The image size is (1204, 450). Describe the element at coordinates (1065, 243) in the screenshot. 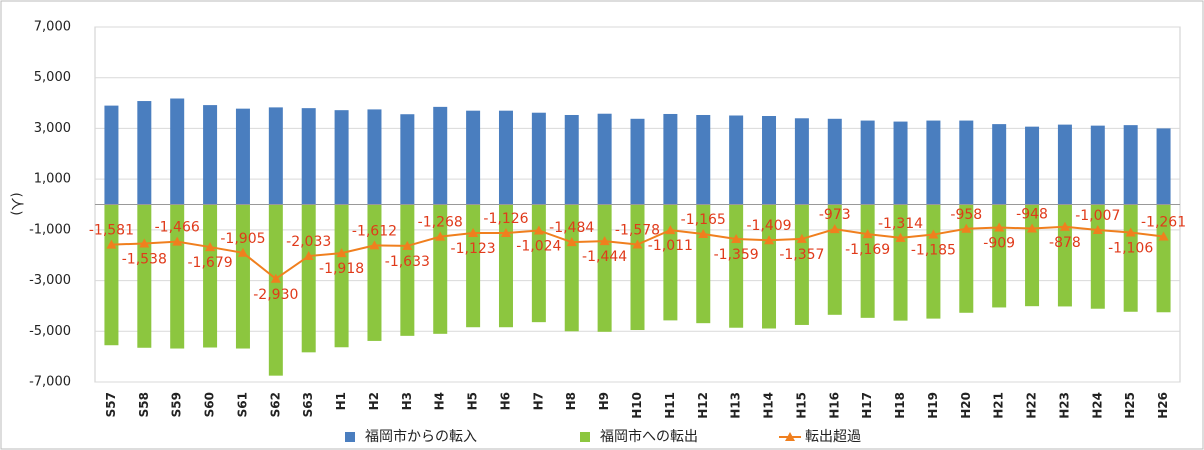

I see `data-label: -878` at that location.